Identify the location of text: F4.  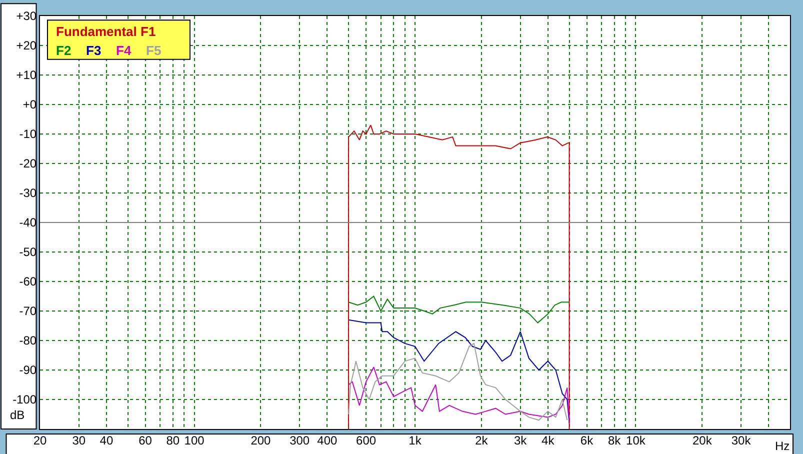
(124, 50).